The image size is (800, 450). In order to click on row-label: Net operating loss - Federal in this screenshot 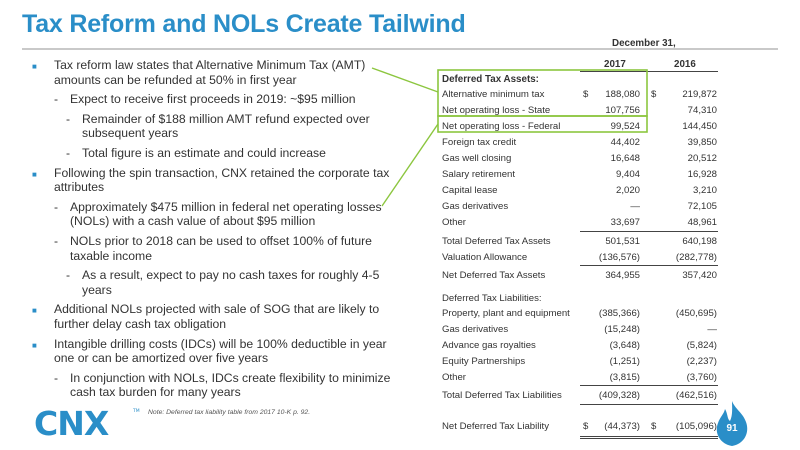, I will do `click(501, 126)`.